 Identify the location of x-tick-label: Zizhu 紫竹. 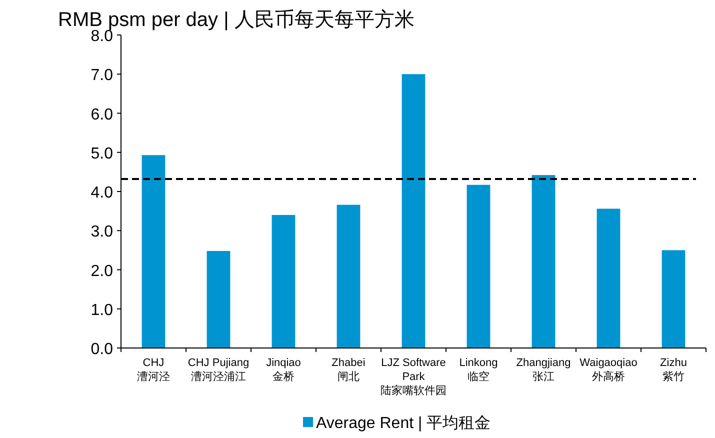
(673, 370).